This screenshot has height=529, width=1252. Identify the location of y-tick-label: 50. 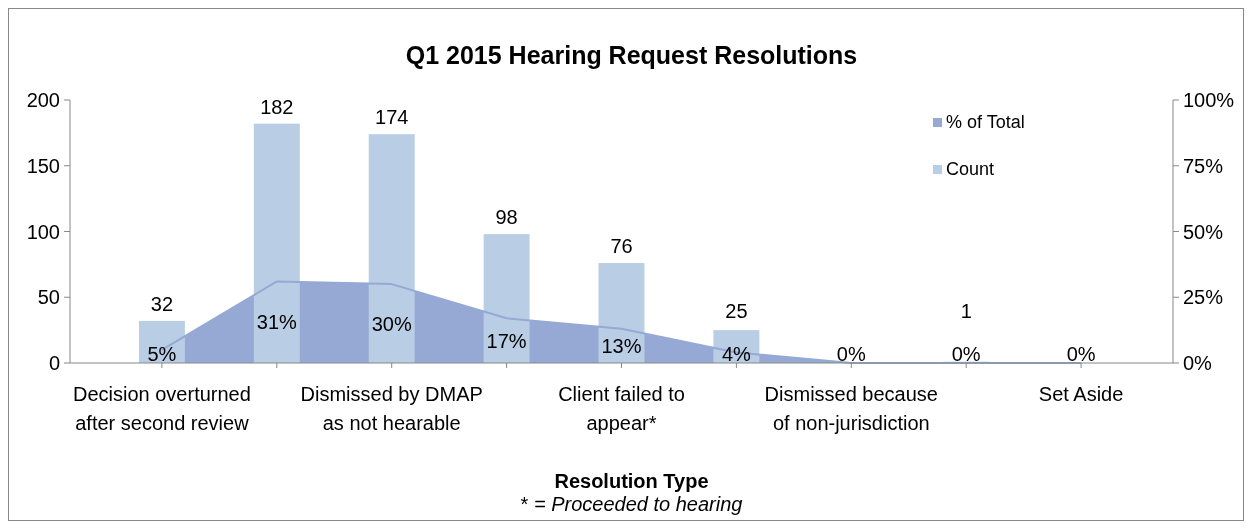
(48, 297).